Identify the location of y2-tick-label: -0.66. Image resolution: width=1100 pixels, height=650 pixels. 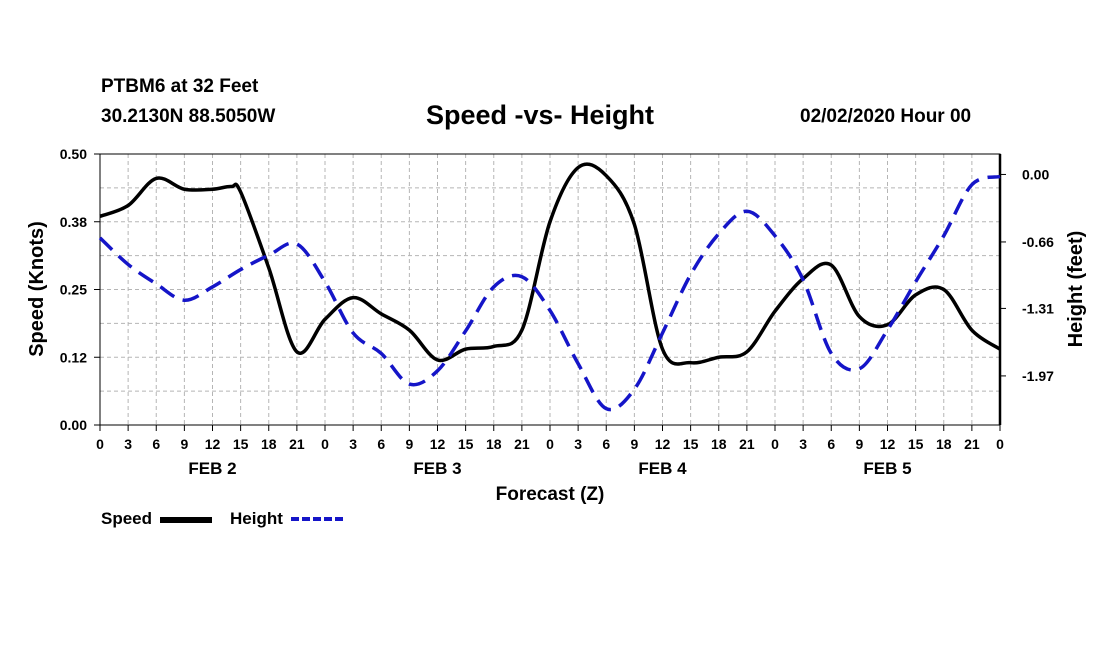
(1038, 242).